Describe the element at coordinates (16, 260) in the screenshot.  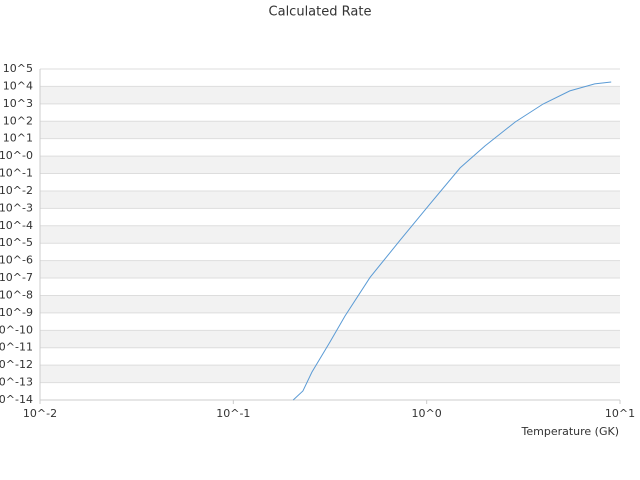
I see `y-tick-label: 10^-6` at that location.